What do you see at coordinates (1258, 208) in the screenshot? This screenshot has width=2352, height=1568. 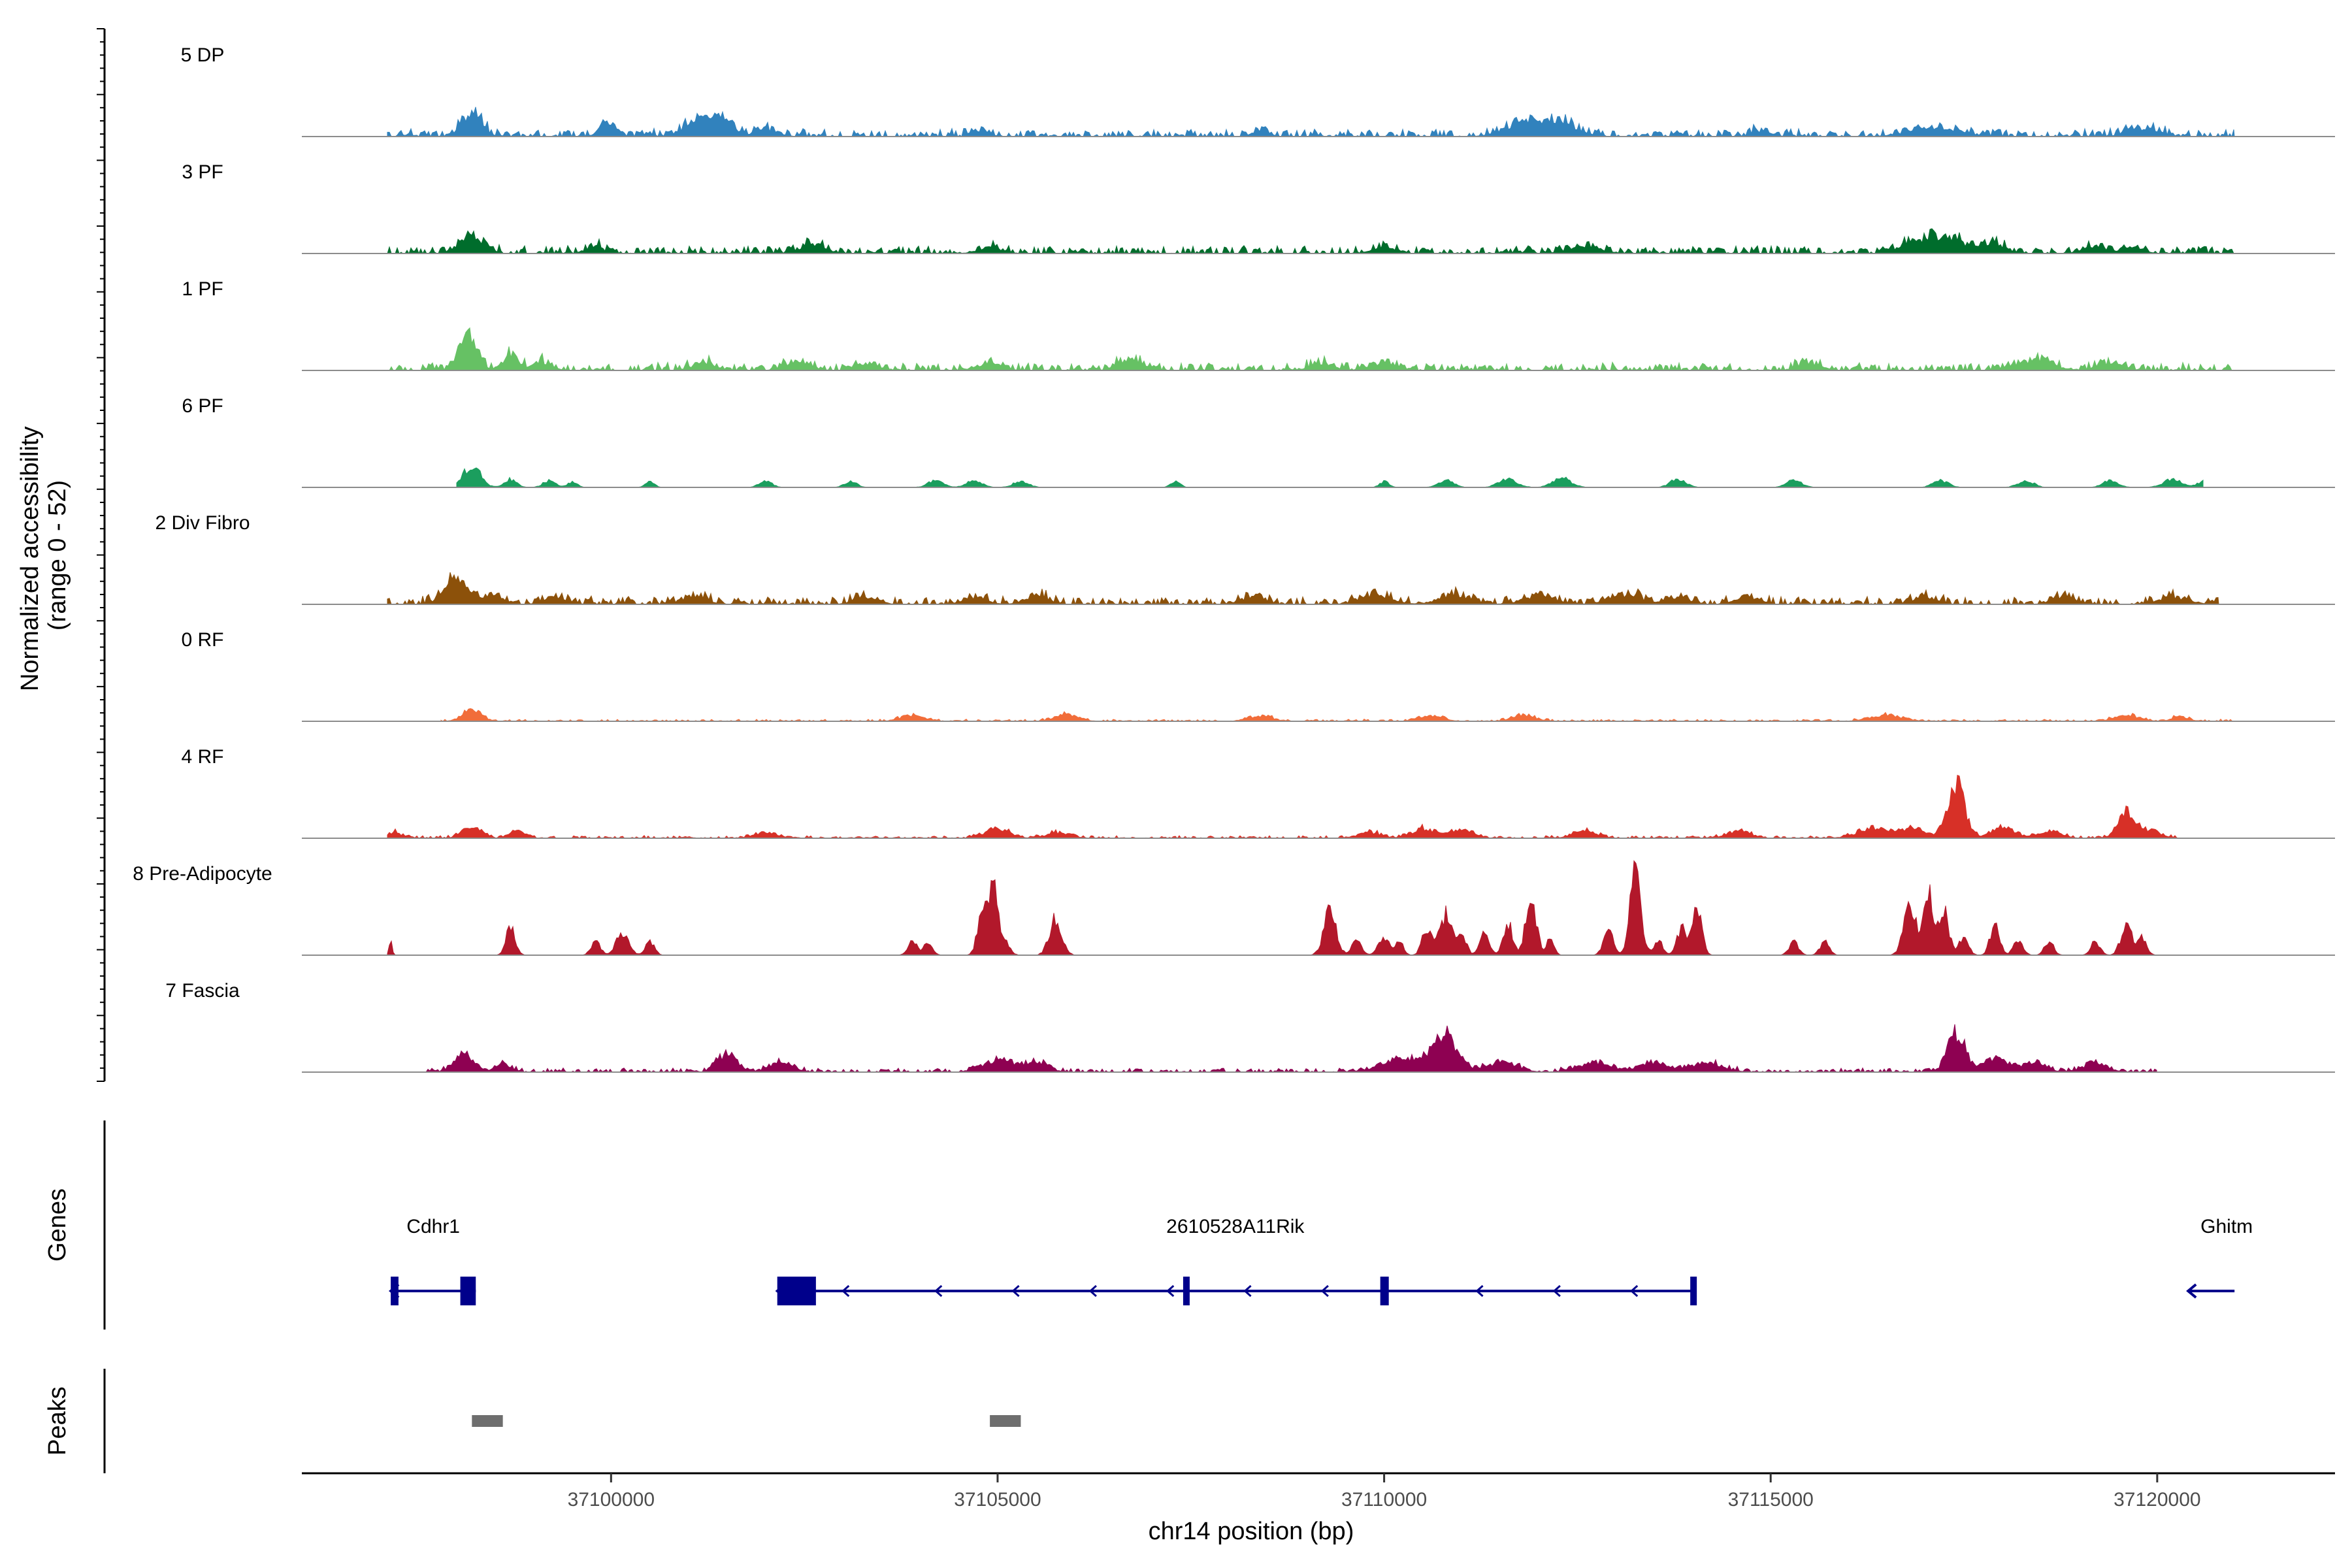 I see `track-3-pf: 3 PF` at bounding box center [1258, 208].